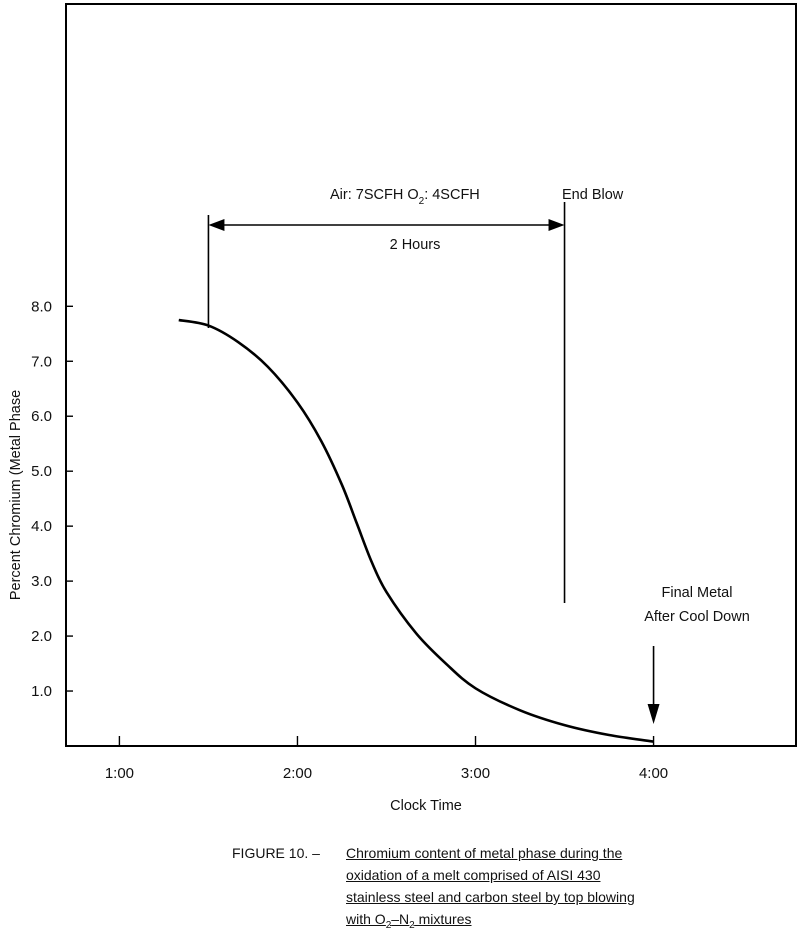  What do you see at coordinates (426, 806) in the screenshot?
I see `x-axis-title: Clock Time` at bounding box center [426, 806].